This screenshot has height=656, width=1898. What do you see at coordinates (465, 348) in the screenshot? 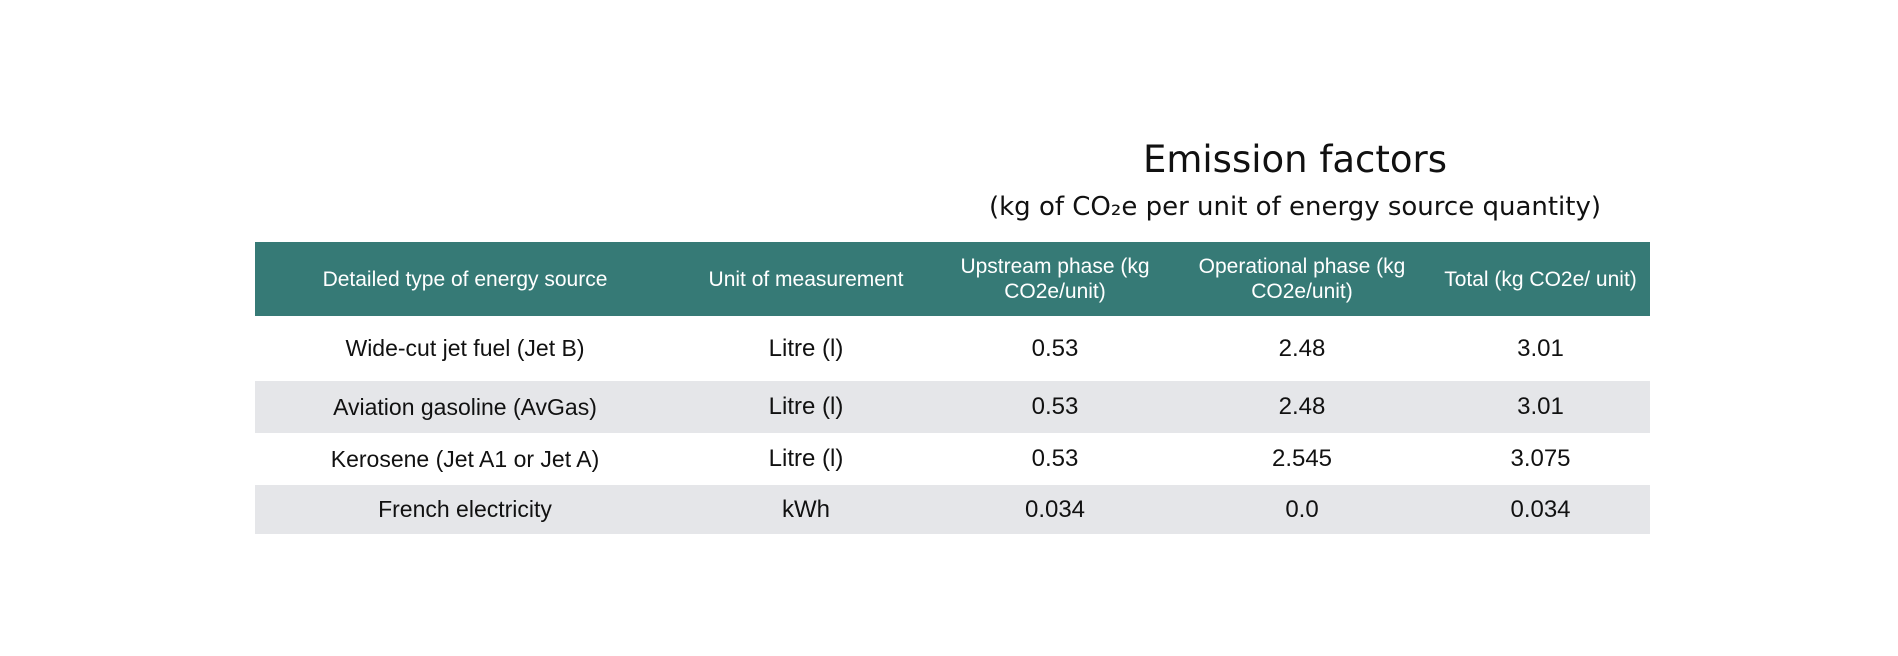
I see `cell-energy-source: Wide-cut jet fuel (Jet B)` at bounding box center [465, 348].